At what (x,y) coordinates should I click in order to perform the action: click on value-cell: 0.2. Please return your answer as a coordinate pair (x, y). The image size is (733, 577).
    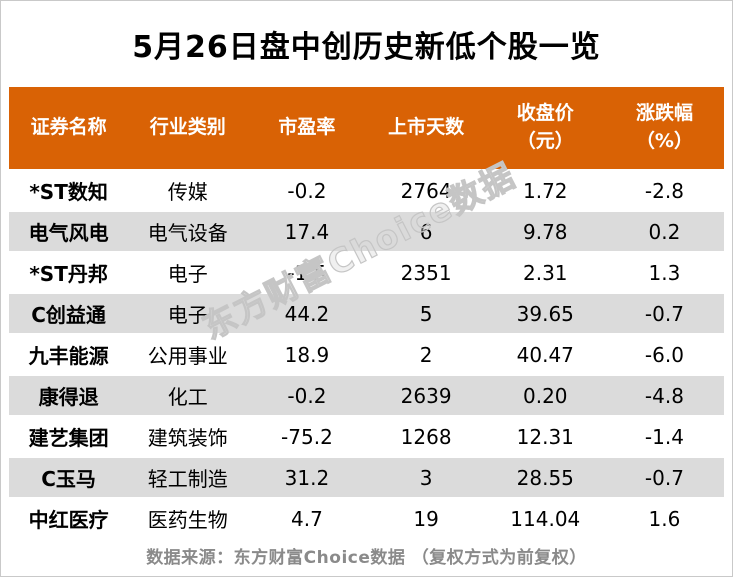
    Looking at the image, I should click on (664, 231).